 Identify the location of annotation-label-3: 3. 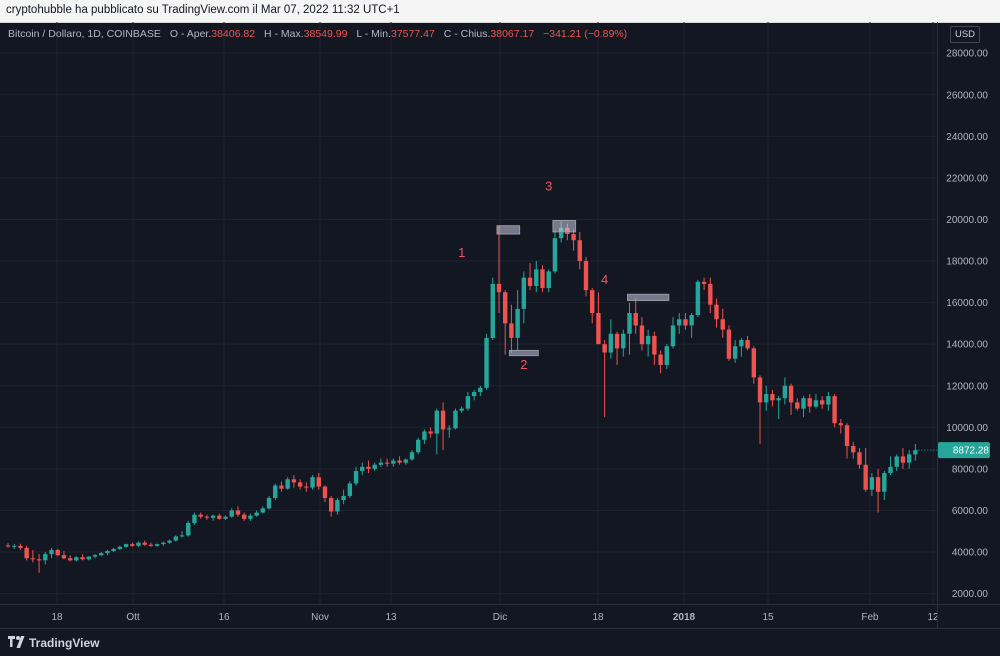
(548, 185).